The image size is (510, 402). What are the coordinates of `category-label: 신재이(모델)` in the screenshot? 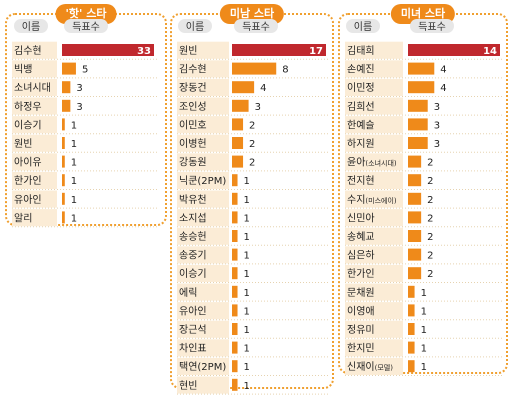 It's located at (370, 367).